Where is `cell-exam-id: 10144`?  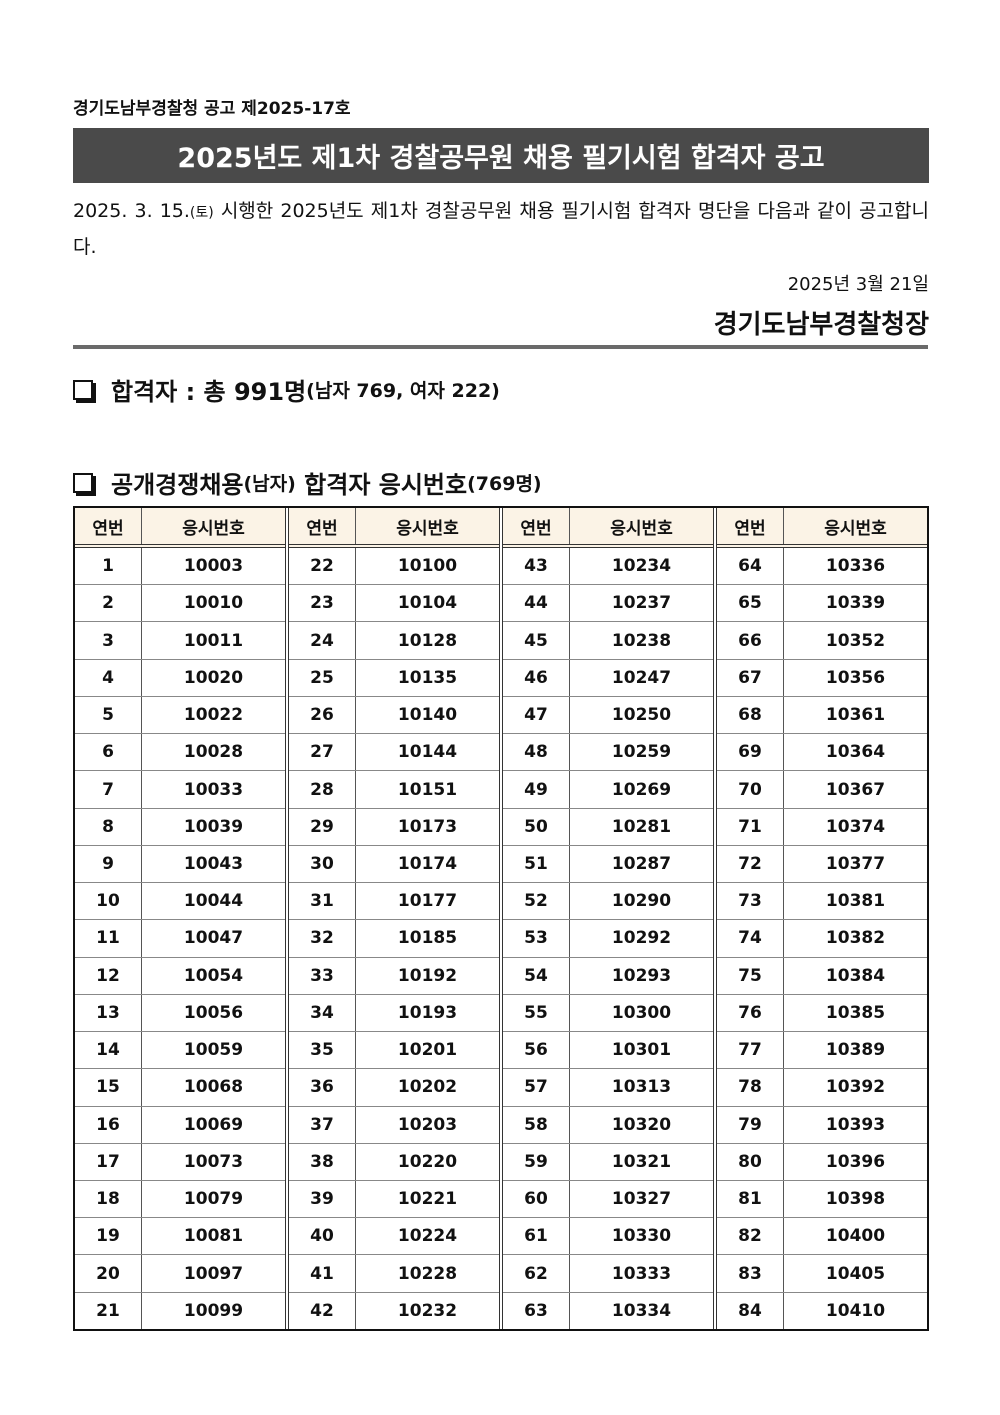
cell-exam-id: 10144 is located at coordinates (427, 752).